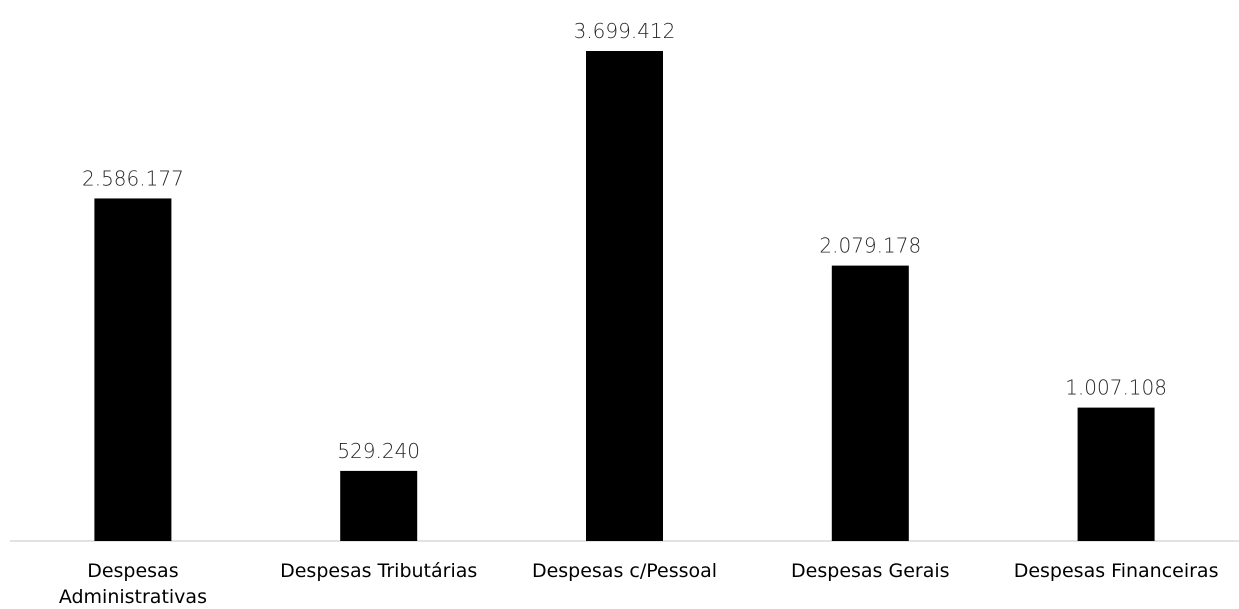  What do you see at coordinates (132, 571) in the screenshot?
I see `category-label-1-line-1: Despesas` at bounding box center [132, 571].